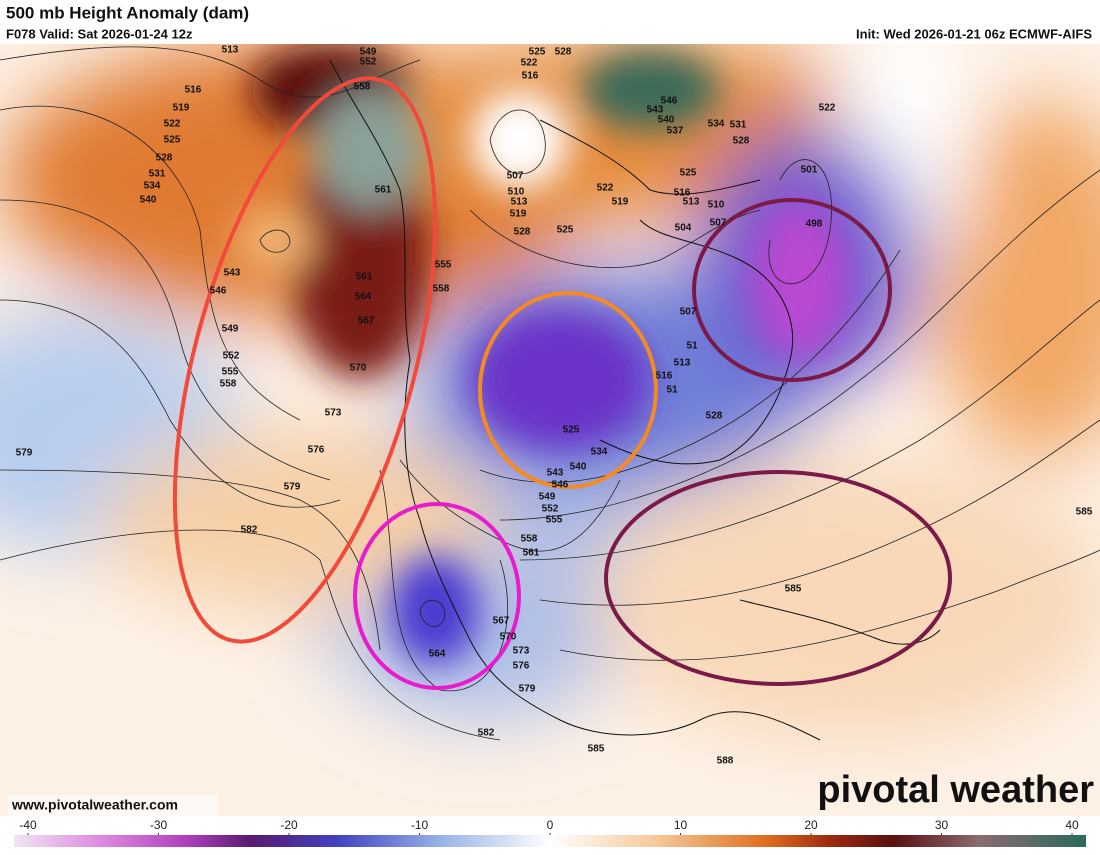 The width and height of the screenshot is (1100, 855). Describe the element at coordinates (127, 12) in the screenshot. I see `title: 500 mb Height Anomaly (dam)` at that location.